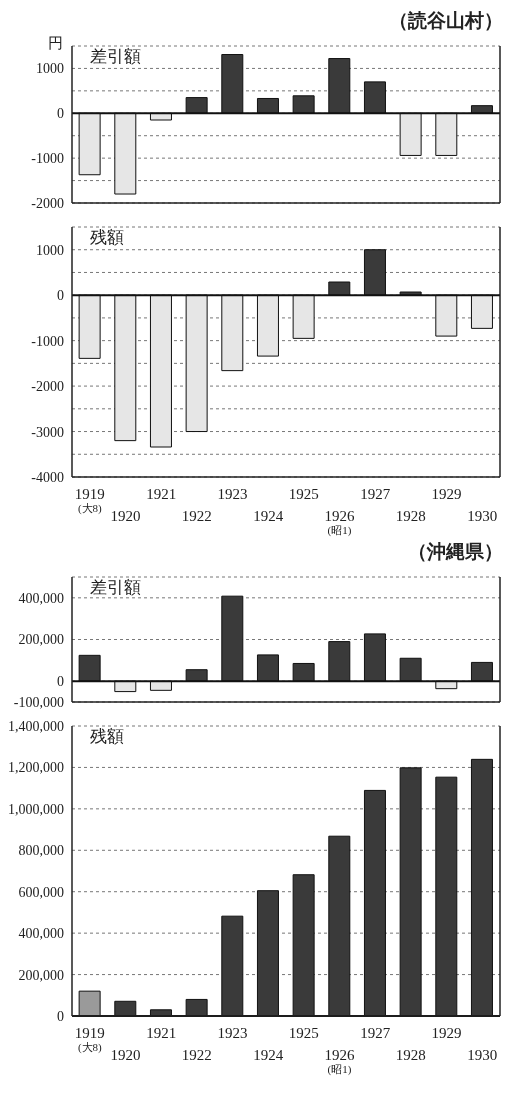 This screenshot has width=511, height=1110. Describe the element at coordinates (41, 851) in the screenshot. I see `y-tick-label: 800,000` at that location.